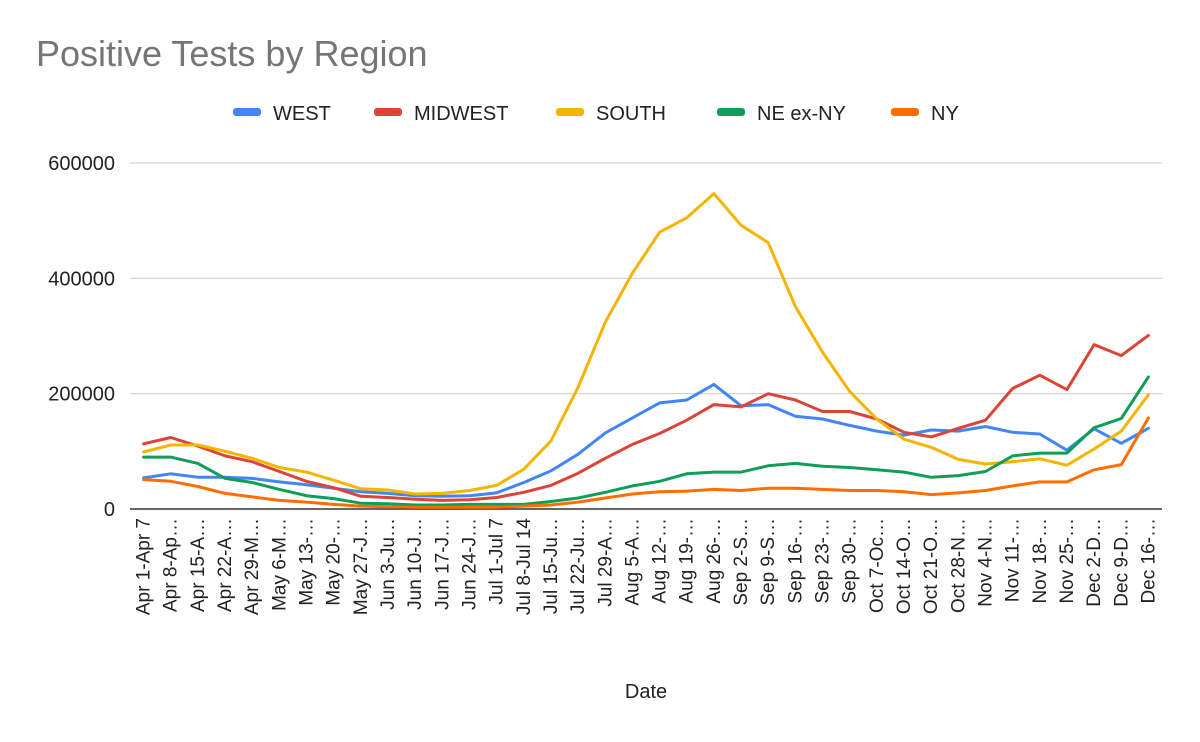 This screenshot has height=742, width=1200. Describe the element at coordinates (524, 567) in the screenshot. I see `x-tick-label: Jul 8-Jul 14` at that location.